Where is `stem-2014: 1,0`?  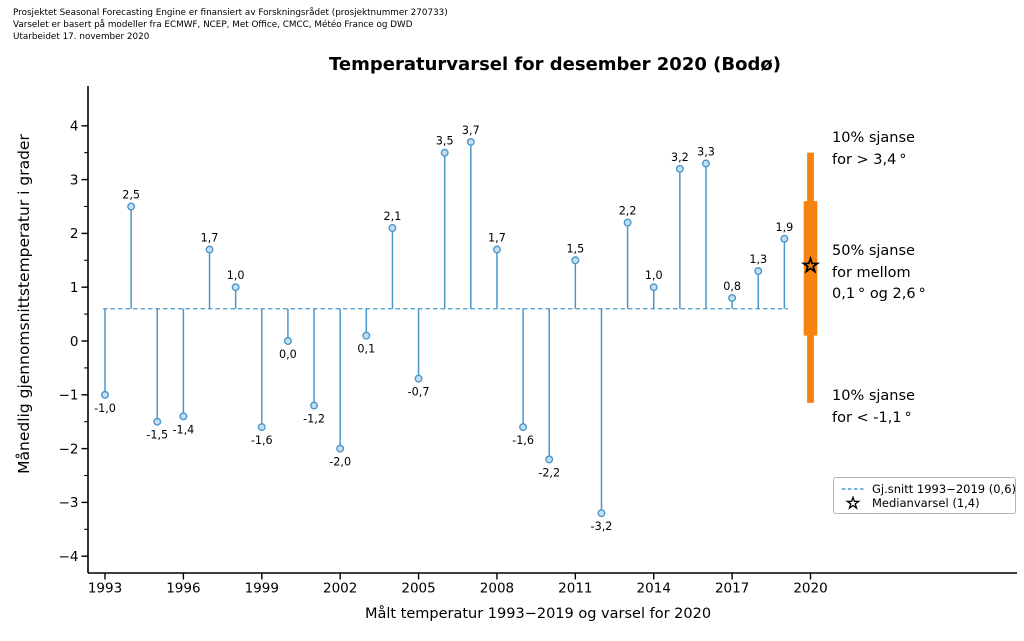
stem-2014: 1,0 is located at coordinates (654, 289).